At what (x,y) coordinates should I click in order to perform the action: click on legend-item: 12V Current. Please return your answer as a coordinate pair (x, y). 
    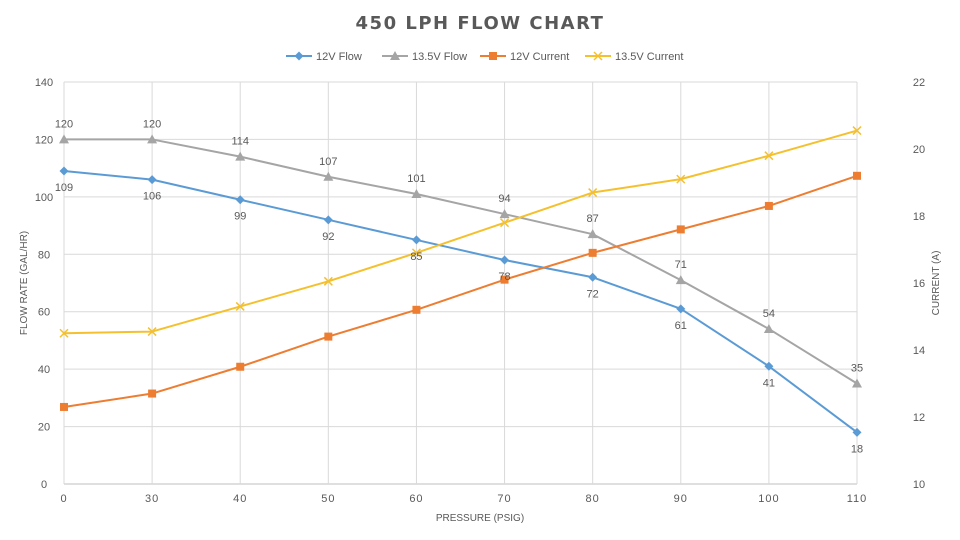
    Looking at the image, I should click on (524, 57).